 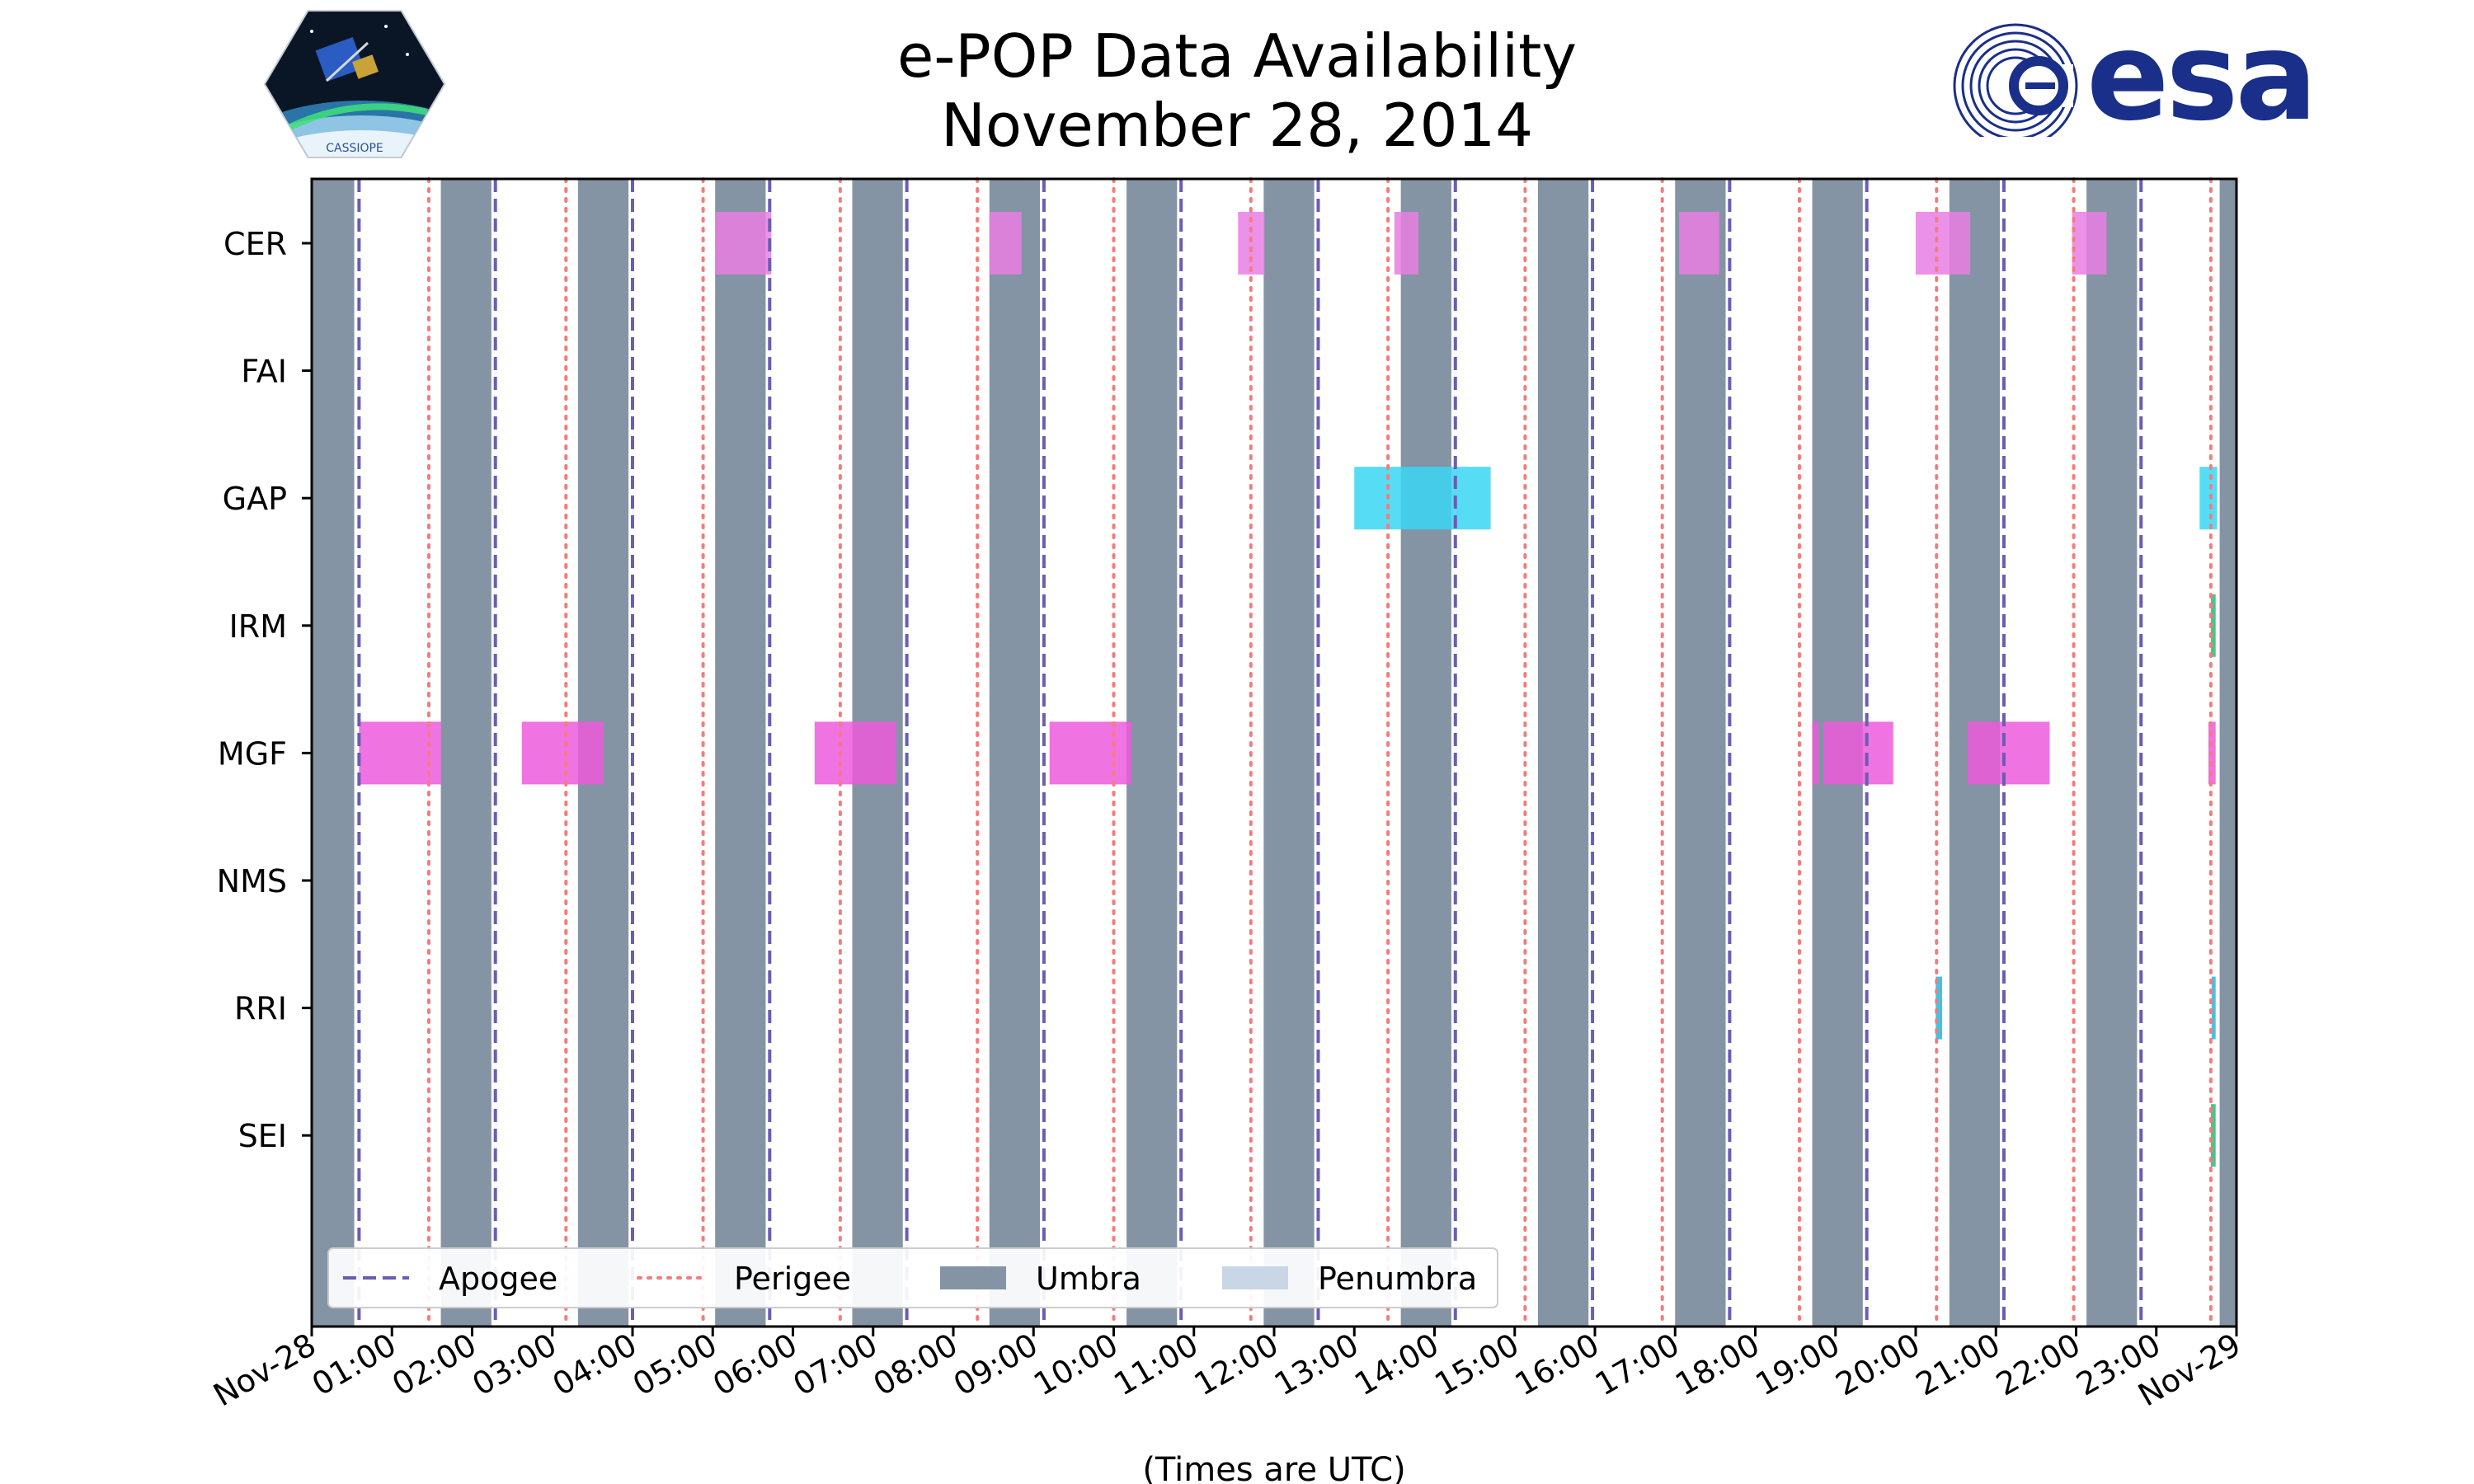 What do you see at coordinates (2213, 1135) in the screenshot?
I see `availability-bar-sei` at bounding box center [2213, 1135].